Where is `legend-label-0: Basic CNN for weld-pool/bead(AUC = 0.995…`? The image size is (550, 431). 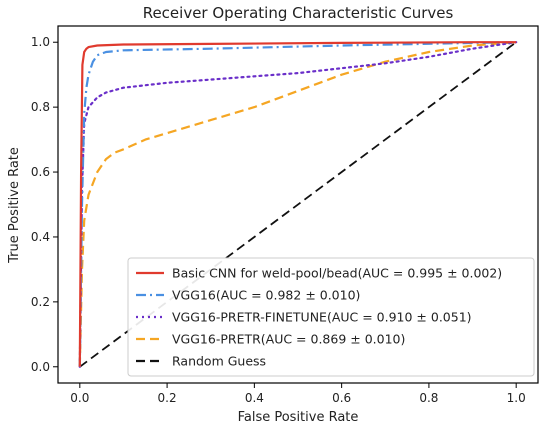 legend-label-0: Basic CNN for weld-pool/bead(AUC = 0.995… is located at coordinates (337, 273).